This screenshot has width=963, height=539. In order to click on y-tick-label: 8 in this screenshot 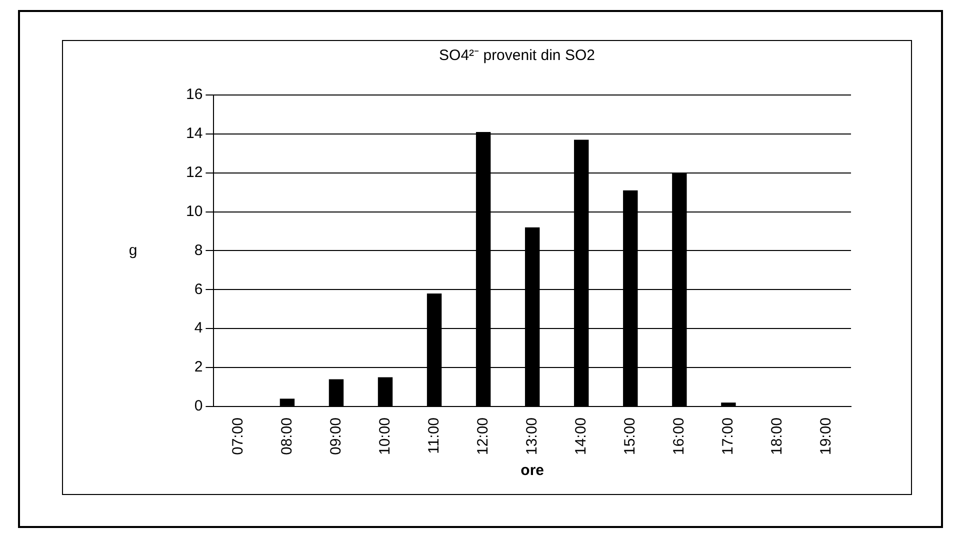, I will do `click(198, 250)`.